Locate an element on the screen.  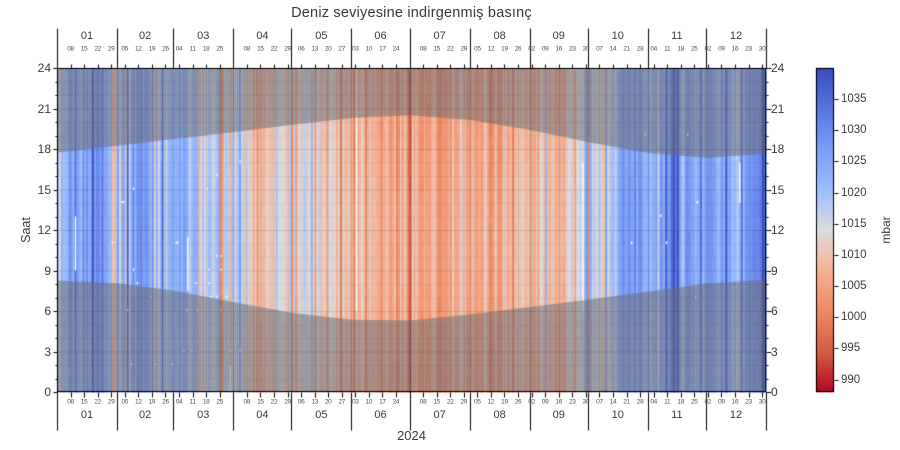
left-hour-tick-label: 9 is located at coordinates (47, 270).